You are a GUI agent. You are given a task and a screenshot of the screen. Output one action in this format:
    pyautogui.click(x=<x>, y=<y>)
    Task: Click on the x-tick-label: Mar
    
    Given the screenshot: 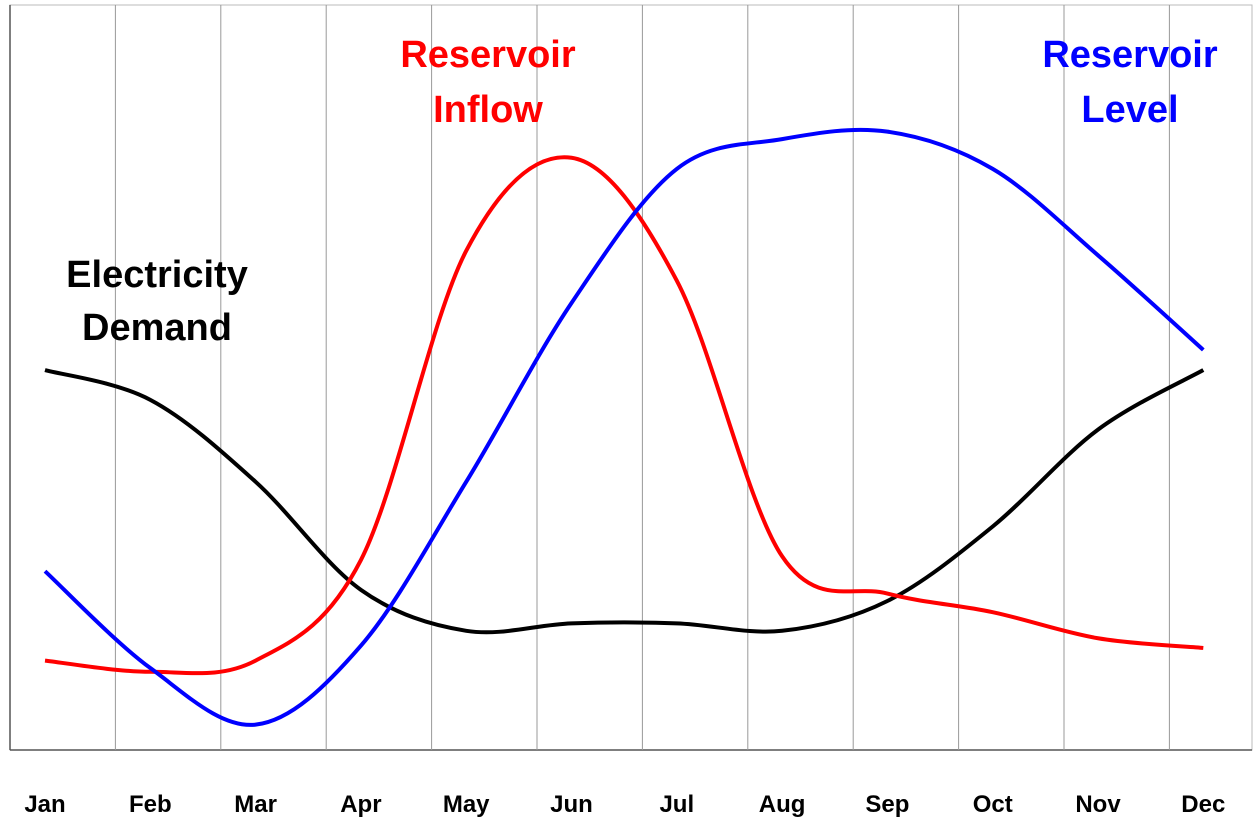 What is the action you would take?
    pyautogui.click(x=255, y=804)
    